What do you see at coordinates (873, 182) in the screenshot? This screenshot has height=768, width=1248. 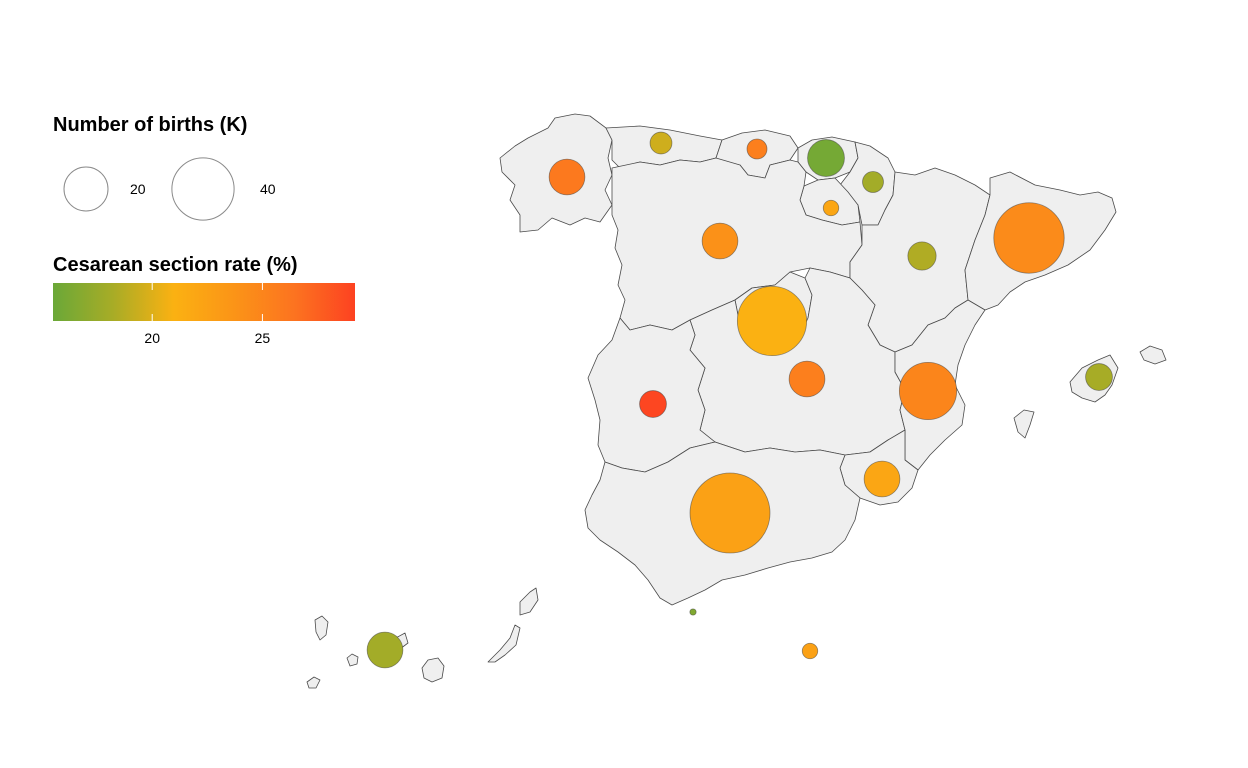 I see `bubble-navarra` at bounding box center [873, 182].